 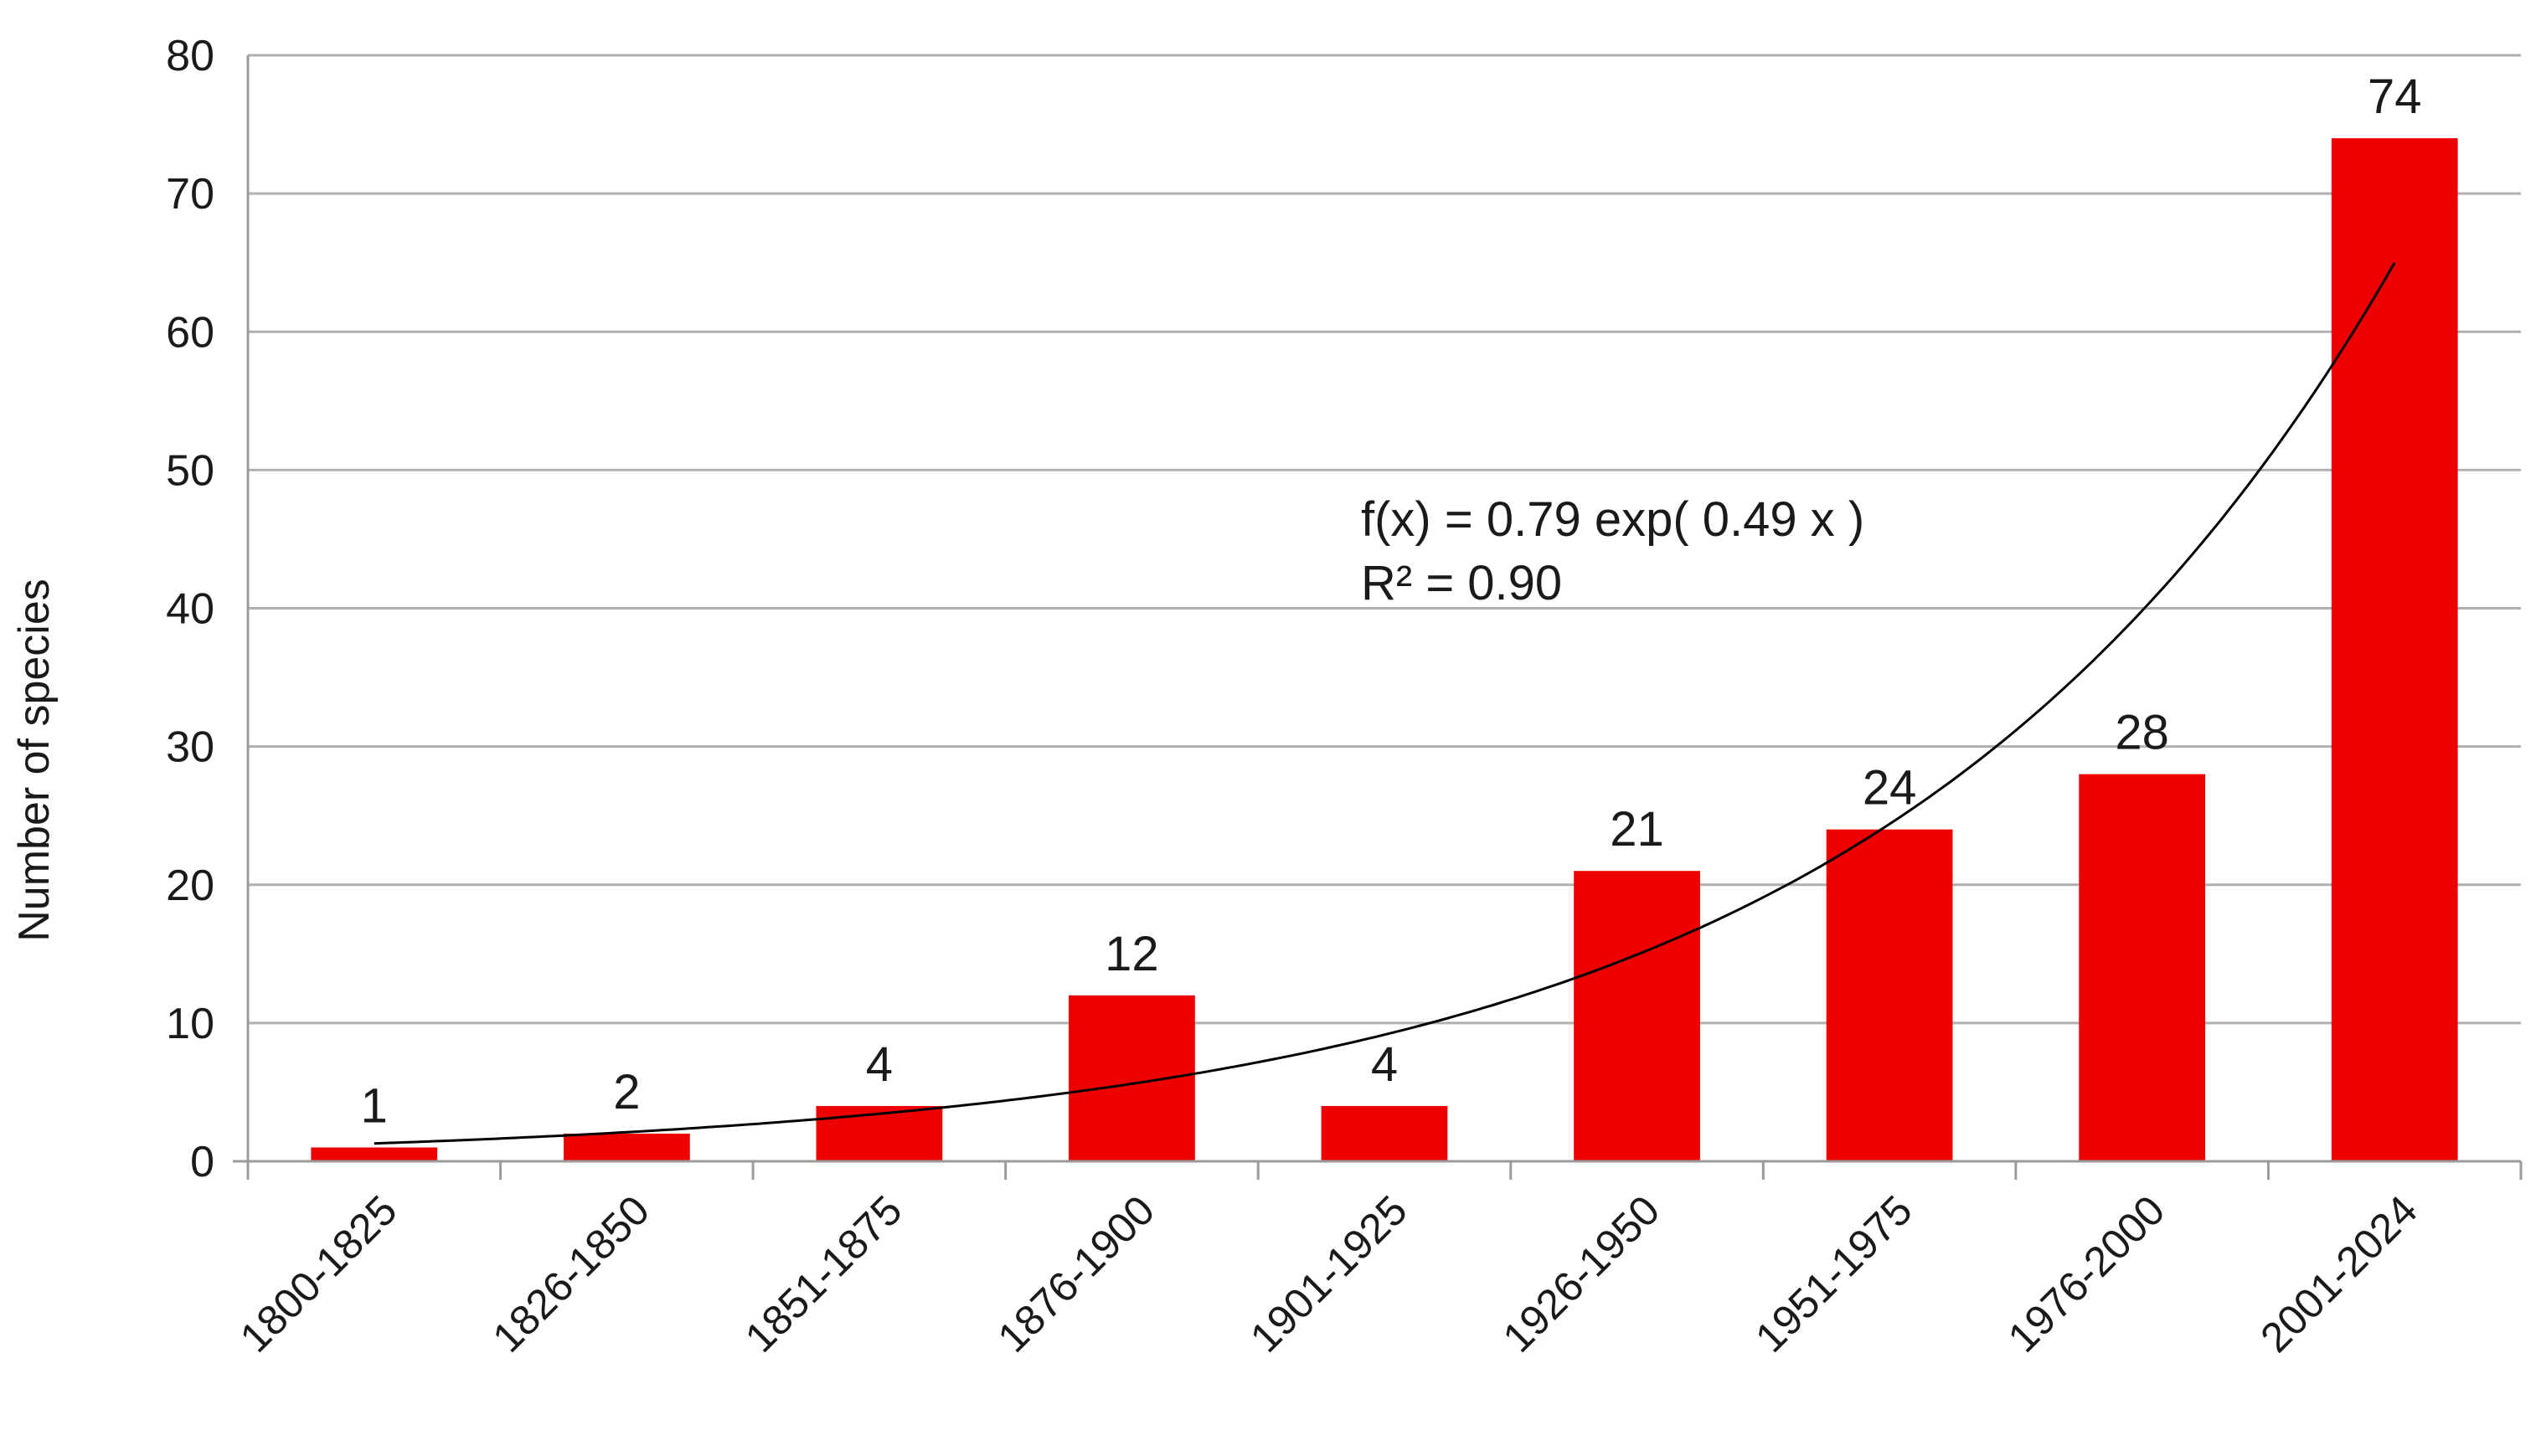 I want to click on y-tick-label-30: 30, so click(x=190, y=747).